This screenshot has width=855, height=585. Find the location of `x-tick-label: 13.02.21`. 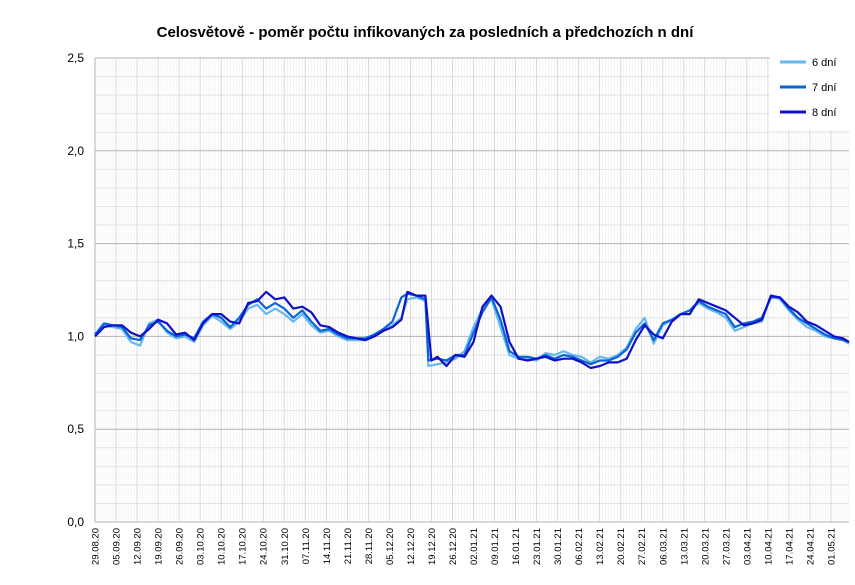

x-tick-label: 13.02.21 is located at coordinates (600, 546).